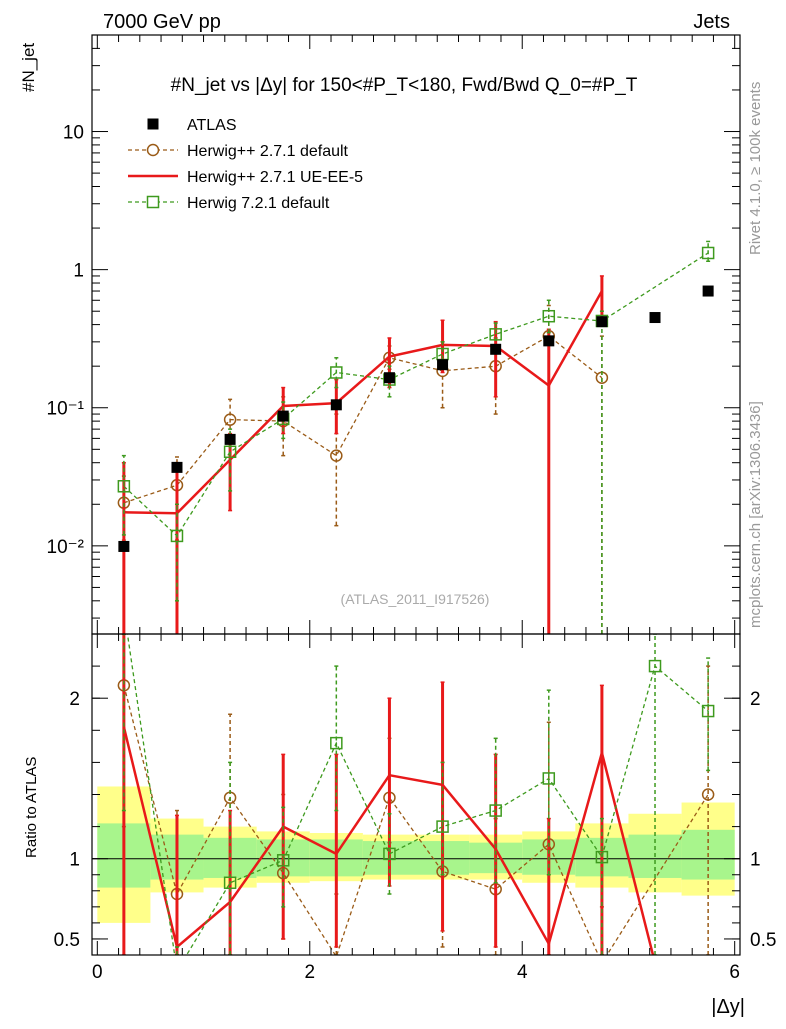  What do you see at coordinates (522, 972) in the screenshot?
I see `x-tick-label: 4` at bounding box center [522, 972].